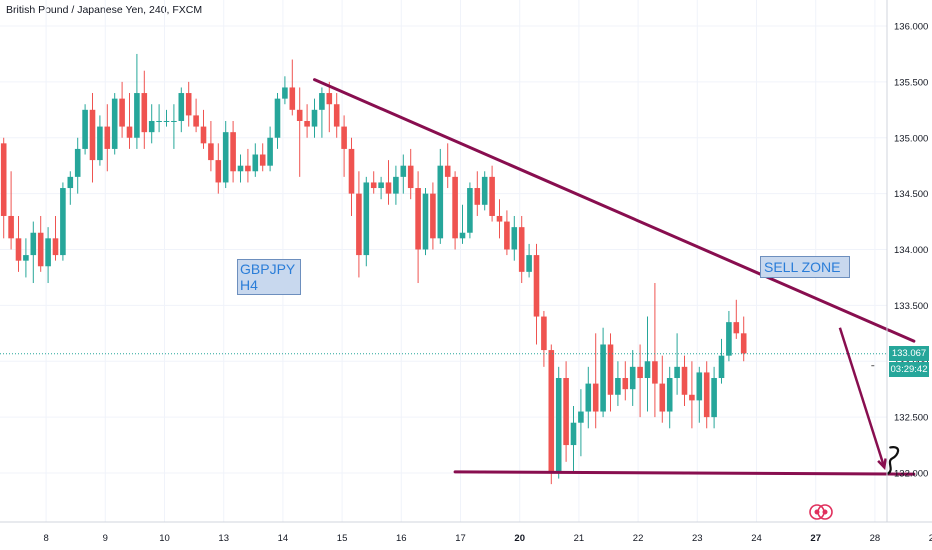  Describe the element at coordinates (862, 397) in the screenshot. I see `projection-arrow-line` at that location.